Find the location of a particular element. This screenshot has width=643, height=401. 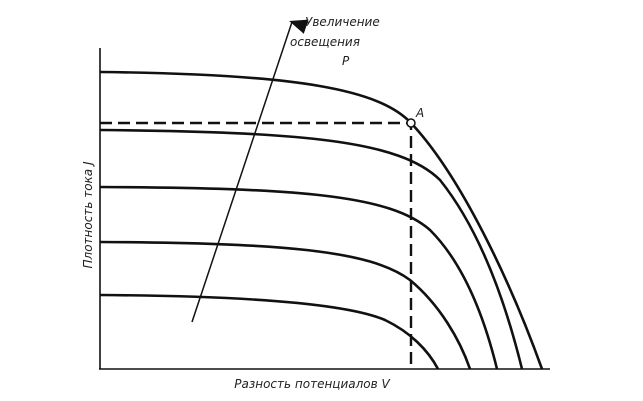

y-axis-label: Плотность тока J is located at coordinates (88, 214).